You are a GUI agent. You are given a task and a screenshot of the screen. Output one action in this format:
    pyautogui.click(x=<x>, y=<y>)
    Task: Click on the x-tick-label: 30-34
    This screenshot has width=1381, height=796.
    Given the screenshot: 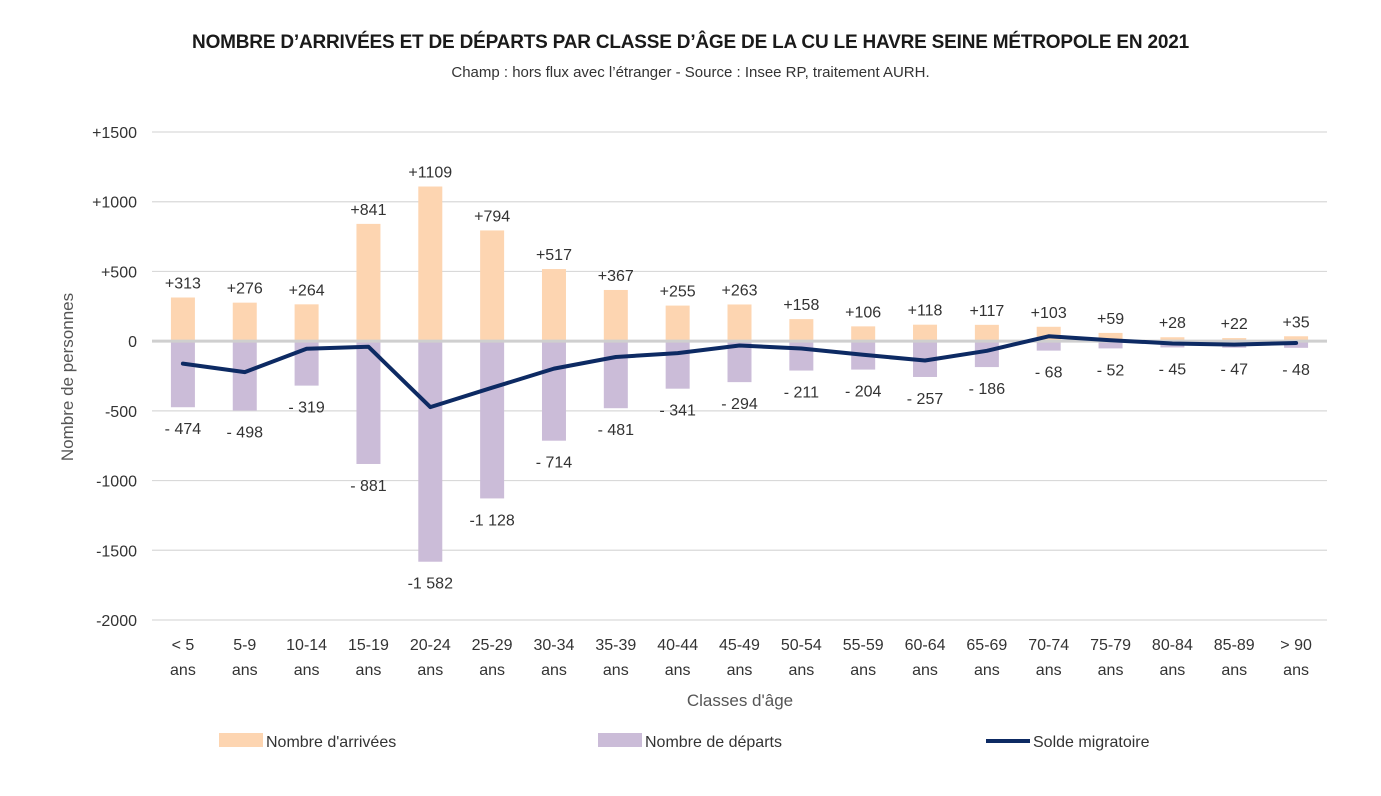 What is the action you would take?
    pyautogui.click(x=554, y=645)
    